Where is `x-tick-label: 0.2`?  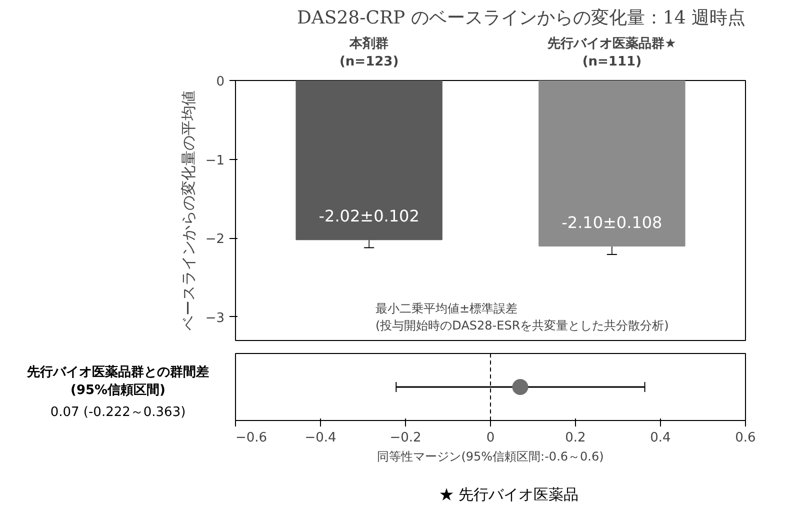
x-tick-label: 0.2 is located at coordinates (575, 438).